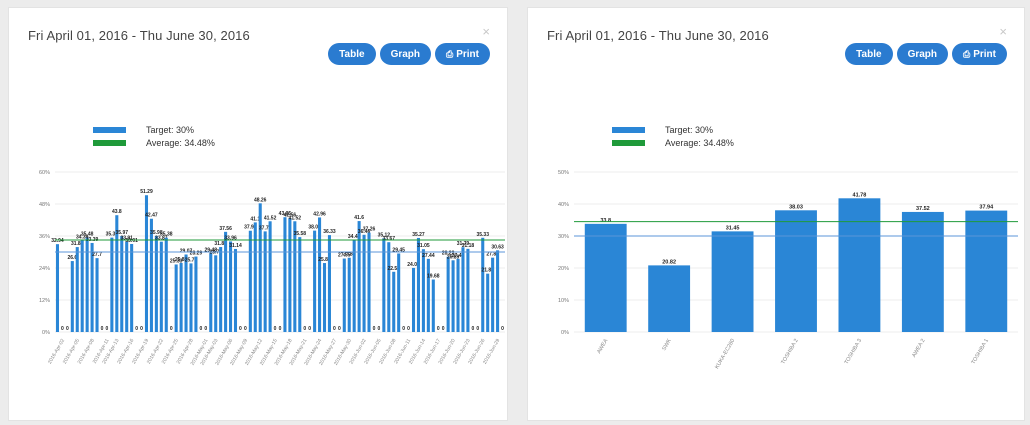 Image resolution: width=1030 pixels, height=425 pixels. I want to click on bar-data-label: 35.58, so click(300, 234).